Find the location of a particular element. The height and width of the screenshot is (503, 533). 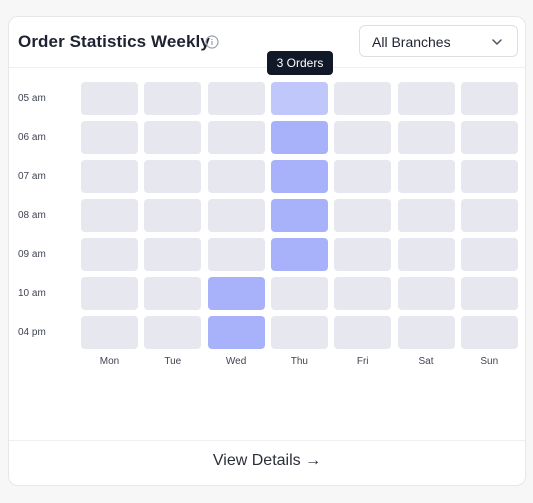

hour-label: 05 am is located at coordinates (32, 98).